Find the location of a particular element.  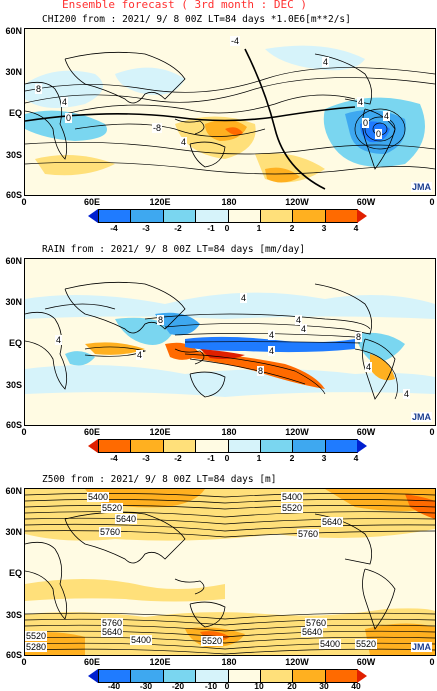

colorbar-tick: -2 is located at coordinates (178, 458).